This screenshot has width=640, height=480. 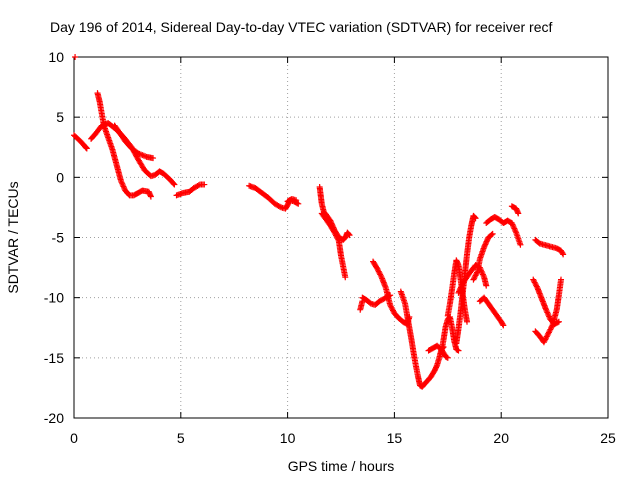 What do you see at coordinates (60, 177) in the screenshot?
I see `y-tick-label: 0` at bounding box center [60, 177].